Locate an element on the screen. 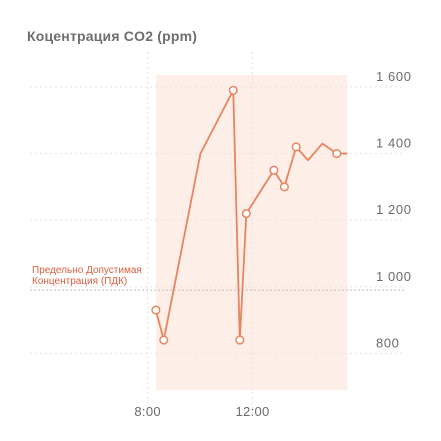 Image resolution: width=441 pixels, height=441 pixels. y-tick-label: 1 200 is located at coordinates (394, 209).